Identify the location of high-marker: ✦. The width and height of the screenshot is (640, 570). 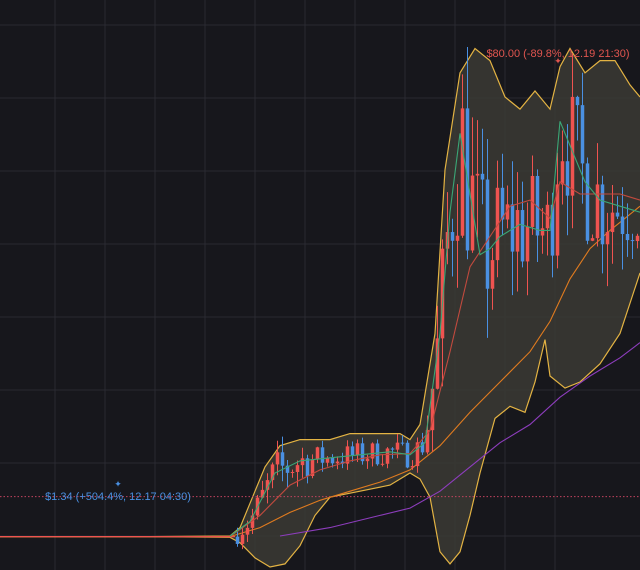
(558, 62).